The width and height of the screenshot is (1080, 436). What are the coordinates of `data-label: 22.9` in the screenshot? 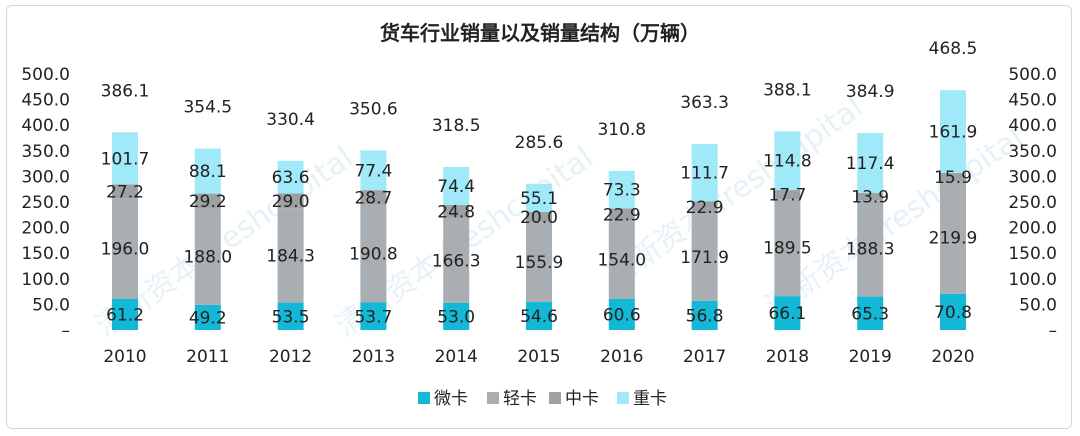 It's located at (622, 215).